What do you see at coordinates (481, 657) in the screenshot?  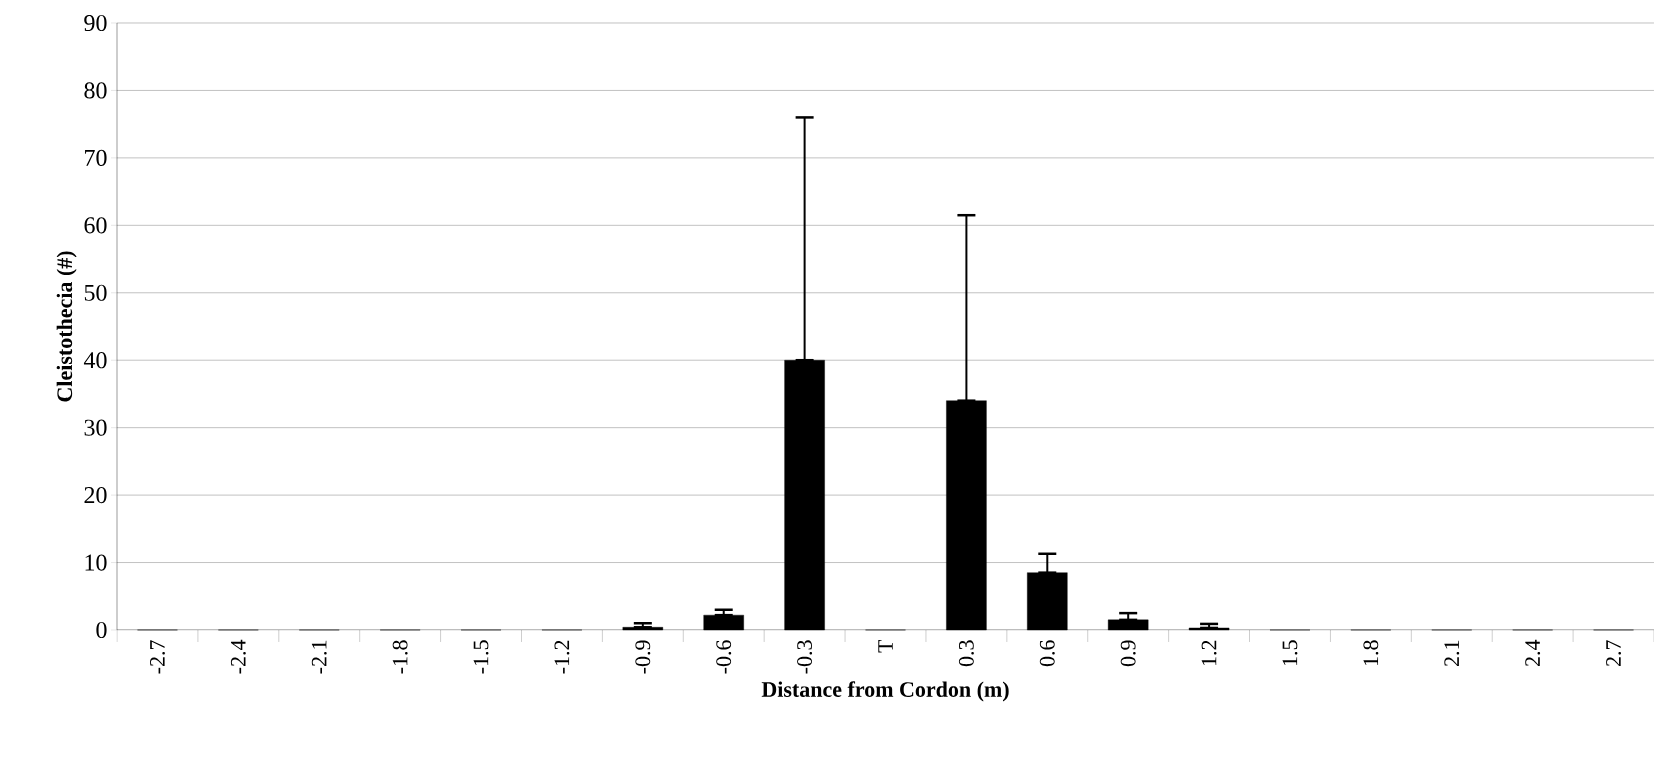 I see `x-tick-label: -1.5` at bounding box center [481, 657].